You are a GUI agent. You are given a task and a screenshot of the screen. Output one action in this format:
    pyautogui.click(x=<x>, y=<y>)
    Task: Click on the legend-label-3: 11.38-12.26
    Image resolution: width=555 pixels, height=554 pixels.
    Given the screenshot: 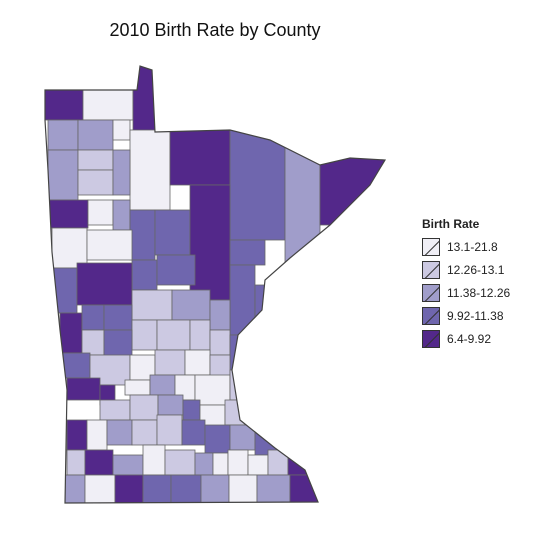 What is the action you would take?
    pyautogui.click(x=479, y=292)
    